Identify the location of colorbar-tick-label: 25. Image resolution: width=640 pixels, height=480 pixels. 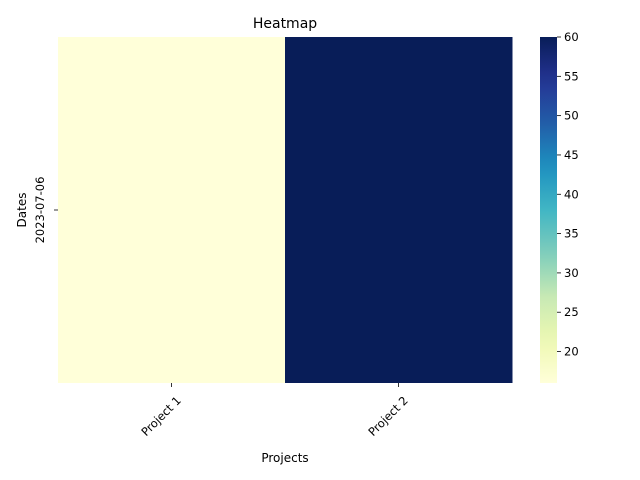
(571, 312).